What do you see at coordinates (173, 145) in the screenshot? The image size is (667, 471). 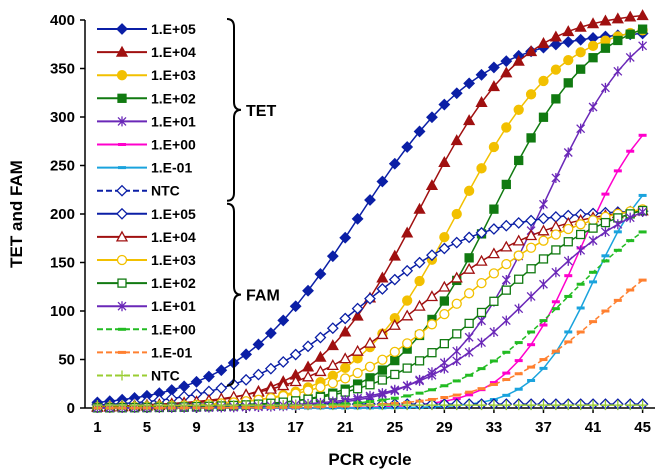 I see `legend-label: 1.E+00` at bounding box center [173, 145].